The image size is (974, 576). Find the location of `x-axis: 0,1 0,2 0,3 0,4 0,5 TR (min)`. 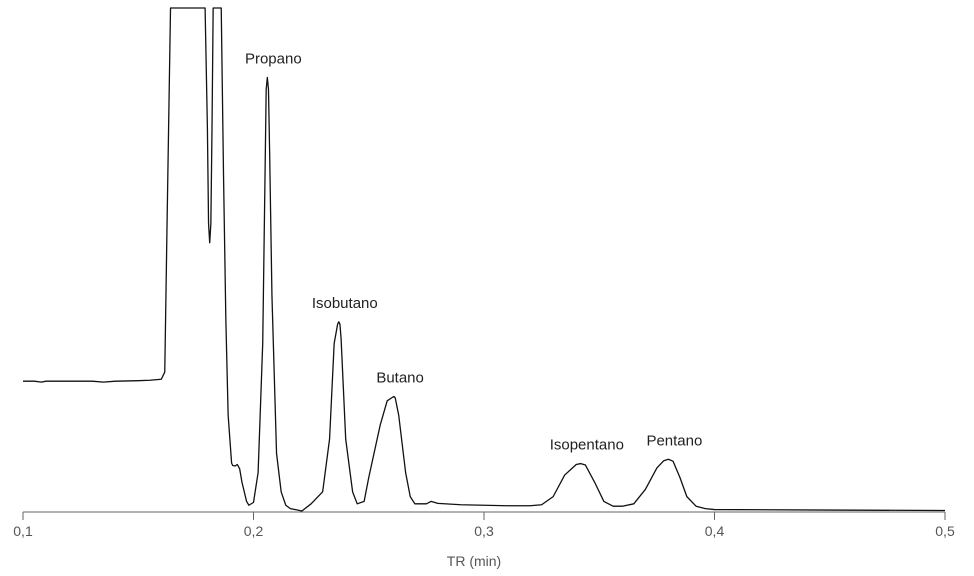

x-axis: 0,1 0,2 0,3 0,4 0,5 TR (min) is located at coordinates (484, 540).